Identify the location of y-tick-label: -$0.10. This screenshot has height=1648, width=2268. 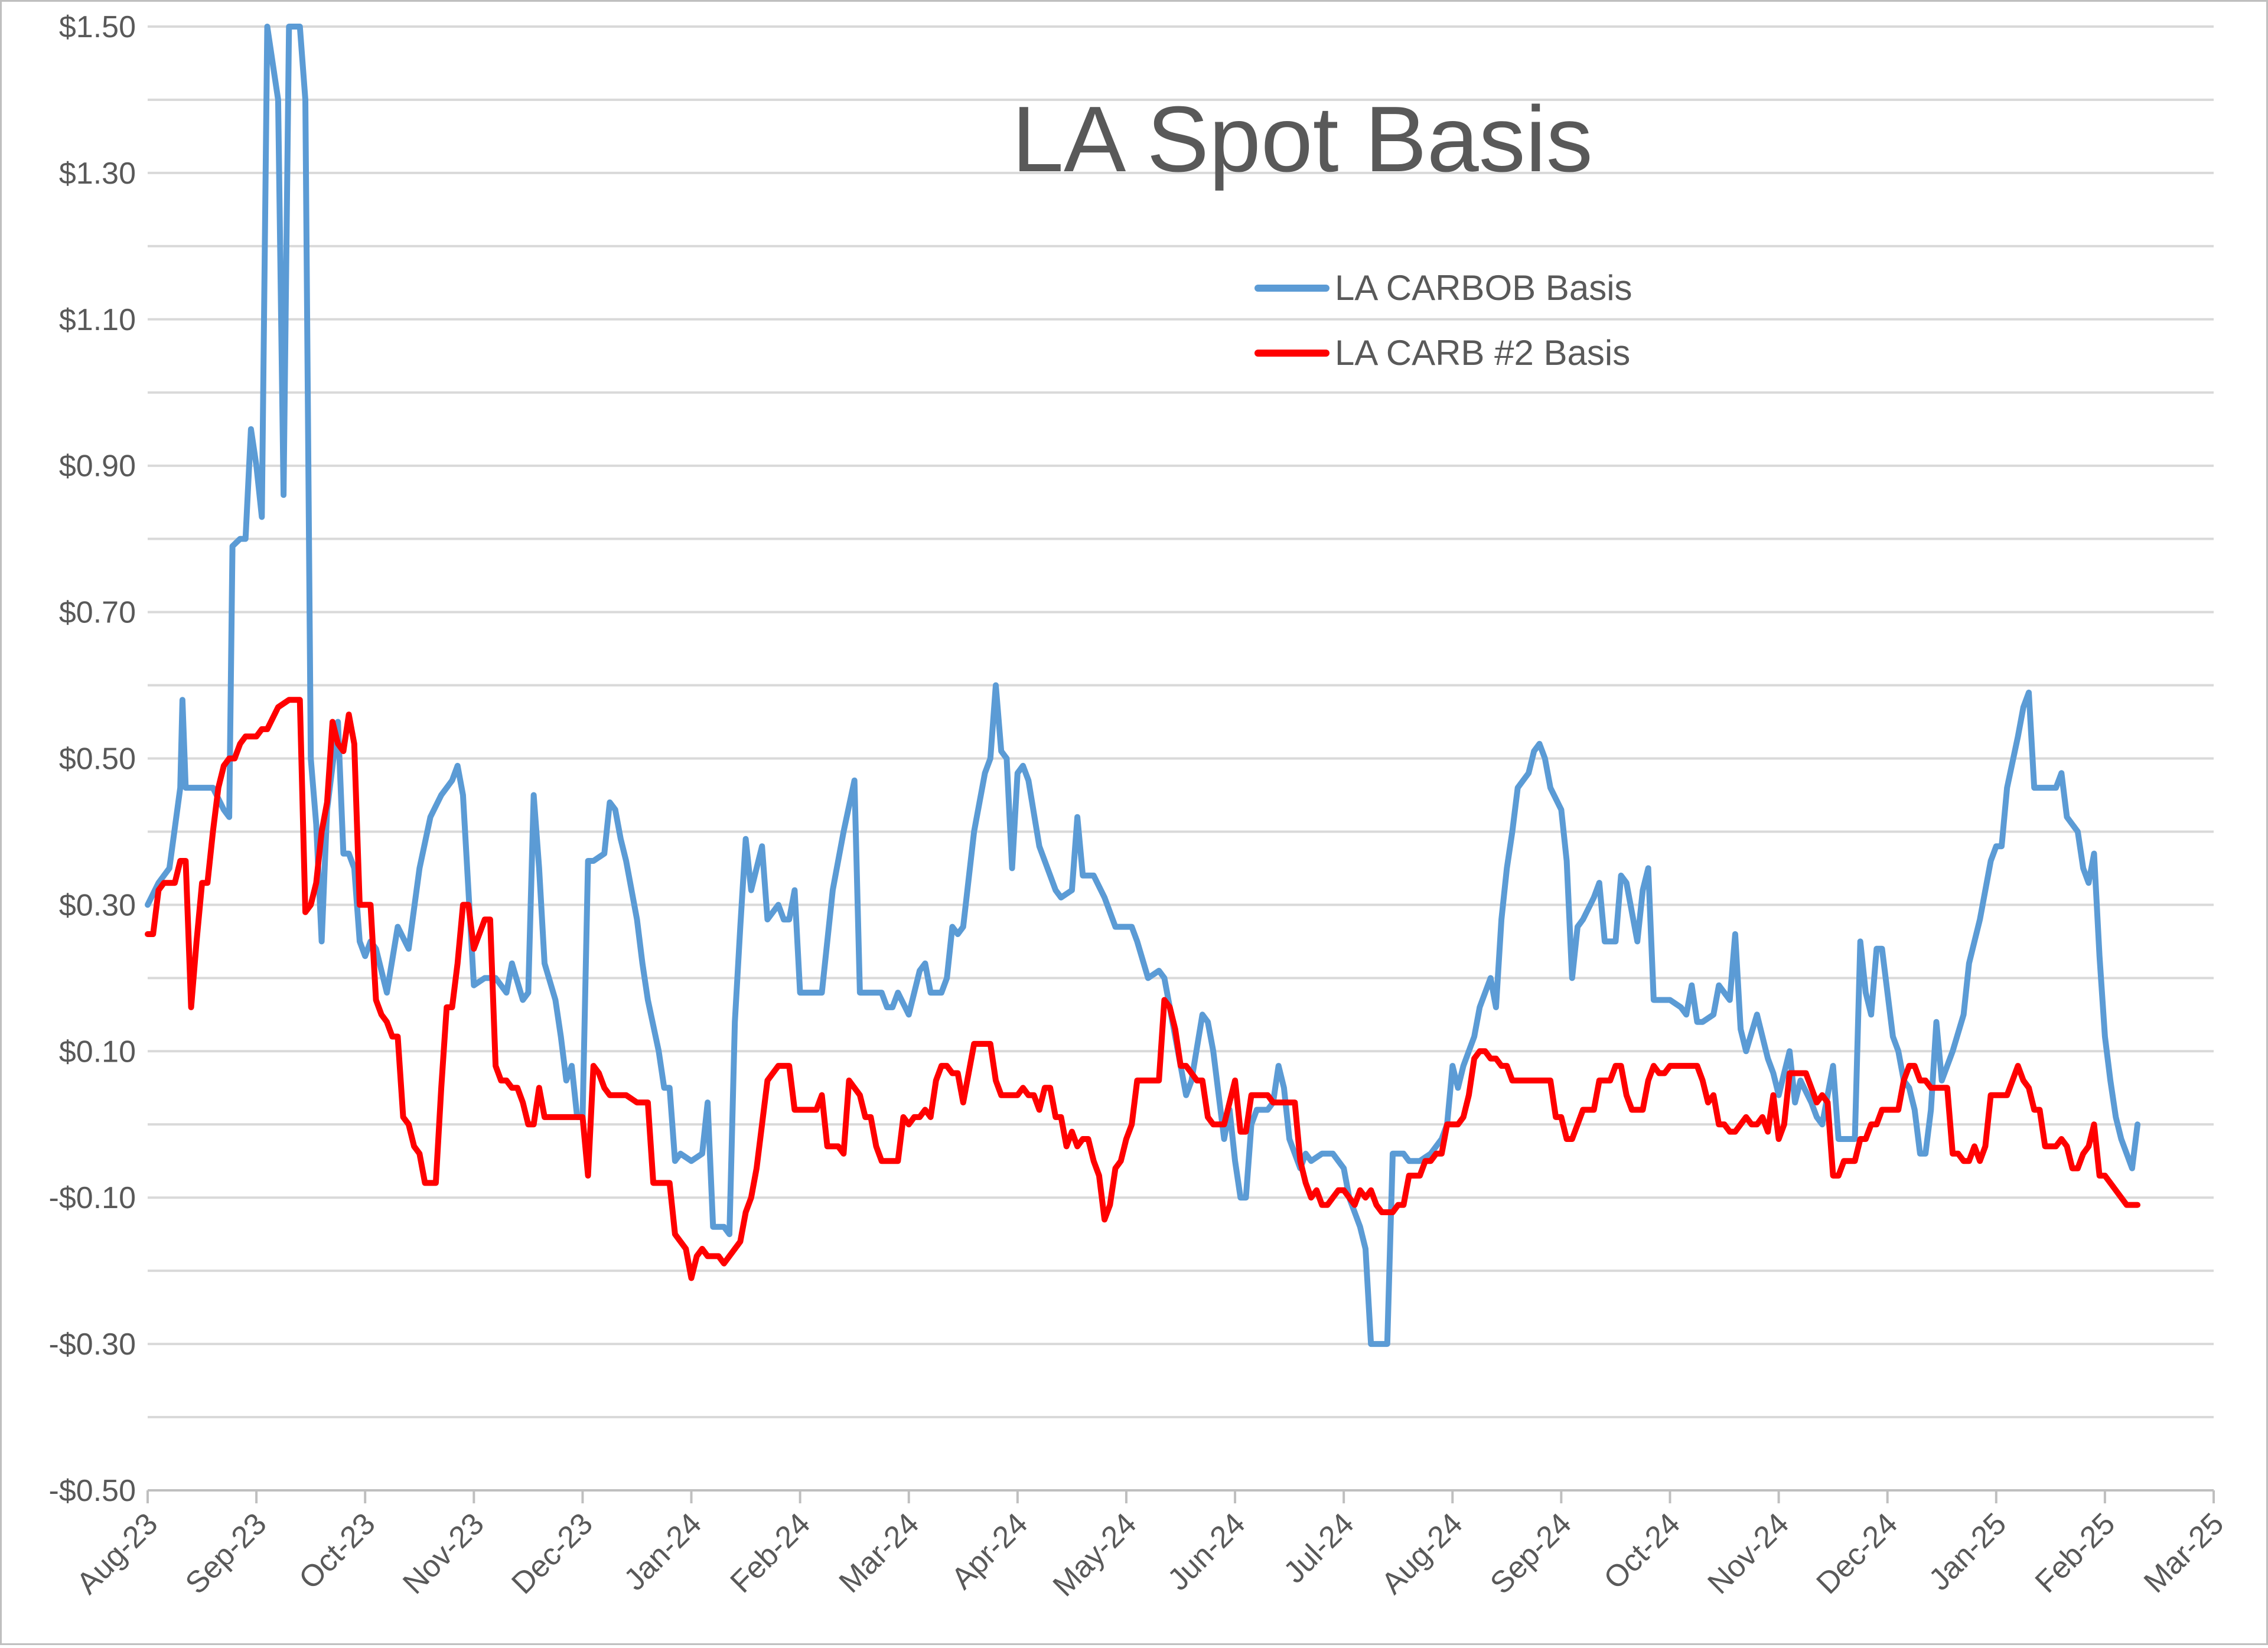
(92, 1198).